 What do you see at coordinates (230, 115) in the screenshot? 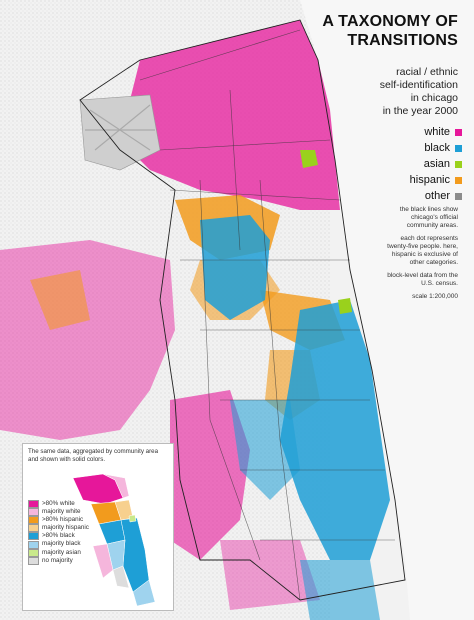
I see `region-white-north` at bounding box center [230, 115].